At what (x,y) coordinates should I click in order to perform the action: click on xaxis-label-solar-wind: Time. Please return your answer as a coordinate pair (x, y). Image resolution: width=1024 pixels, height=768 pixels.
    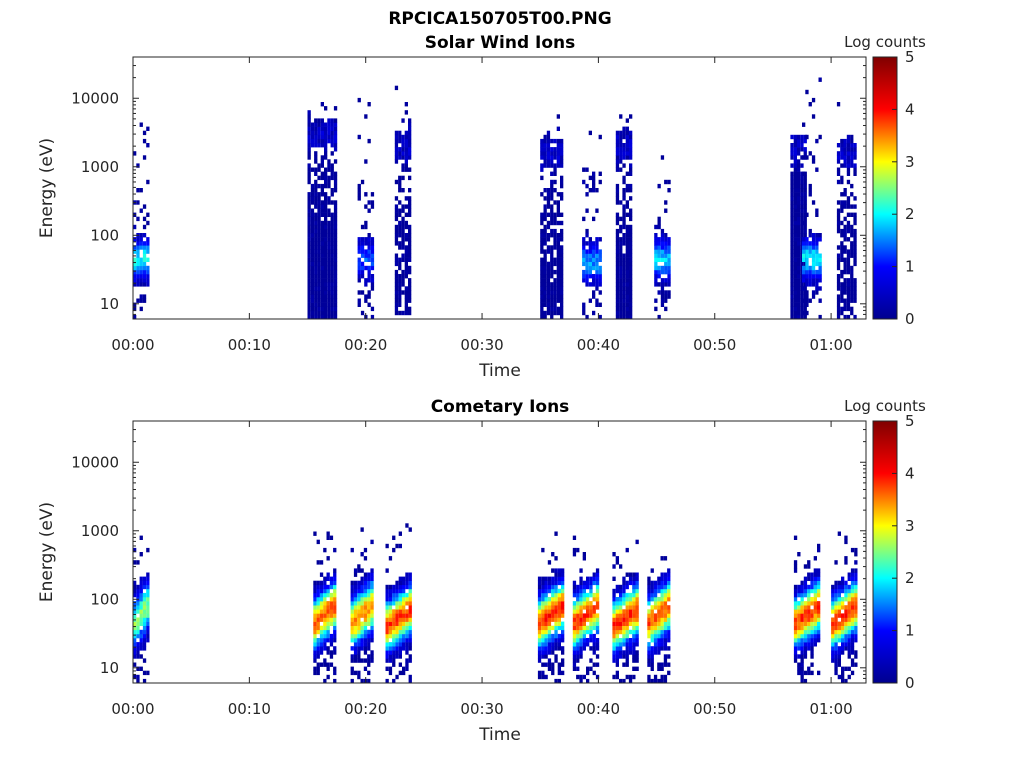
    Looking at the image, I should click on (499, 371).